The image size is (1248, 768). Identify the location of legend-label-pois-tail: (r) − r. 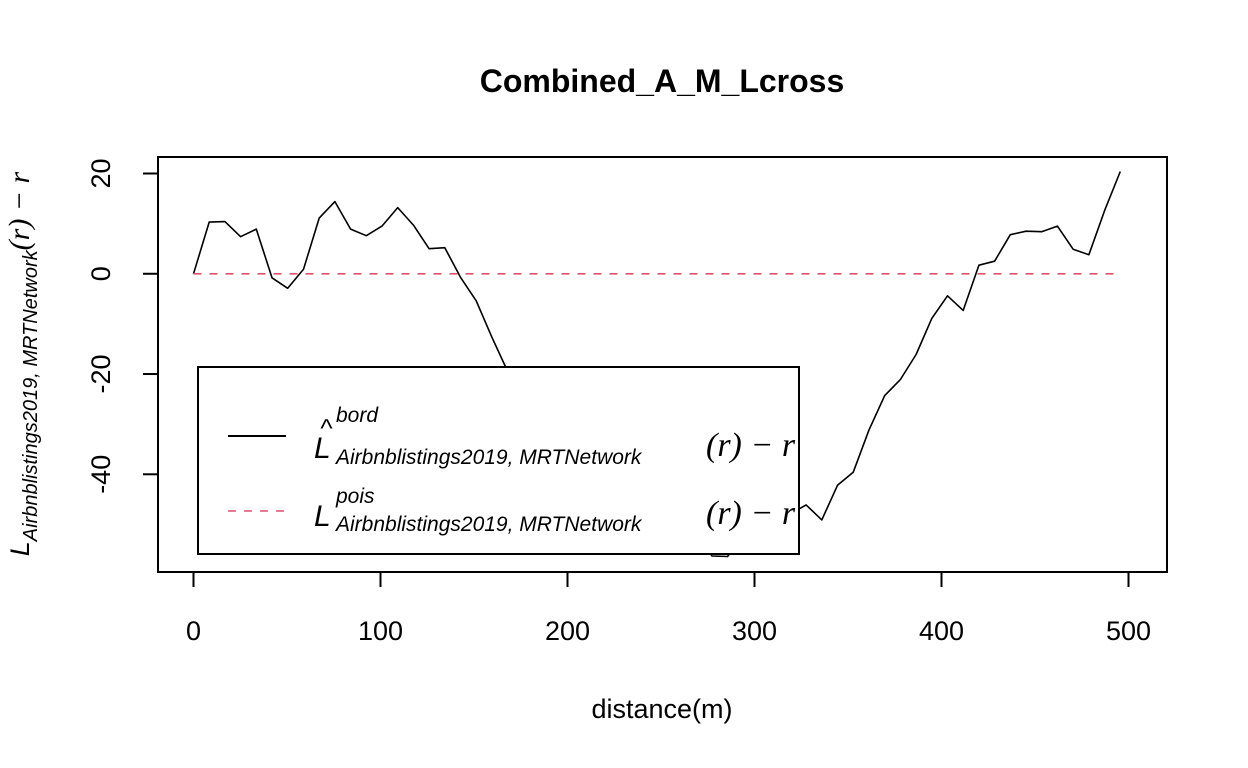
(751, 513).